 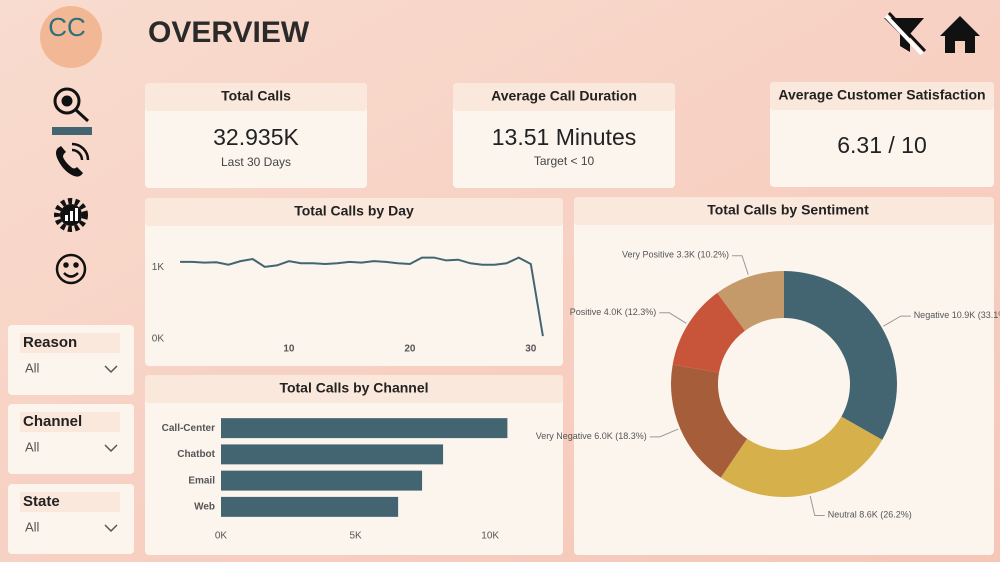 I want to click on data-label: Neutral 8.6K (26.2%), so click(x=870, y=515).